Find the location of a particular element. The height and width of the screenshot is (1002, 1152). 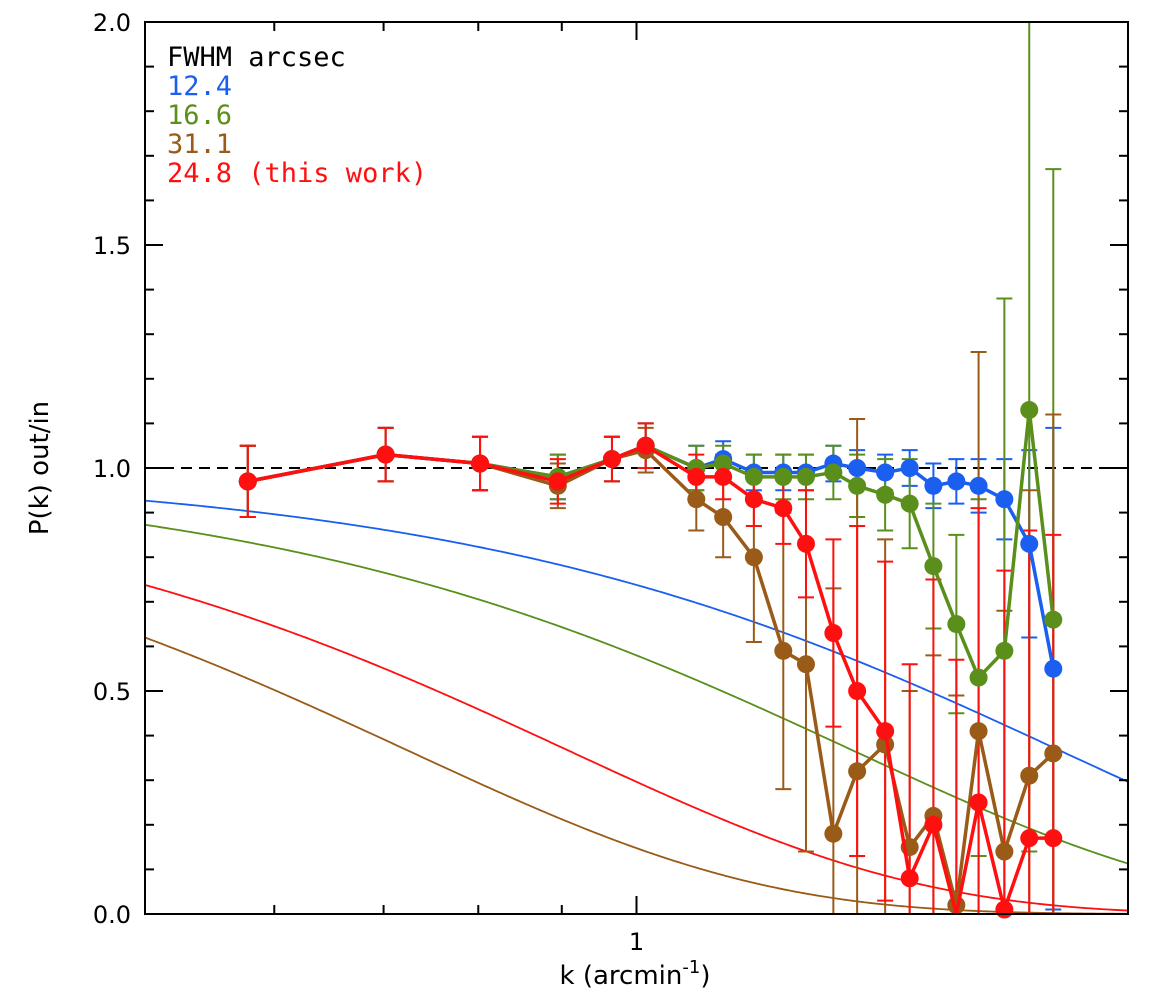

y-tick-label: 2.0 is located at coordinates (112, 23).